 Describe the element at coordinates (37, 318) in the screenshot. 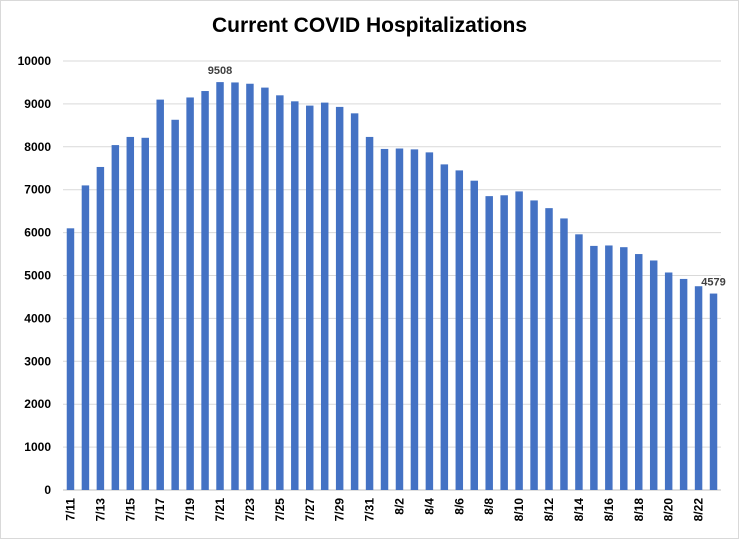

I see `y-tick-label: 4000` at that location.